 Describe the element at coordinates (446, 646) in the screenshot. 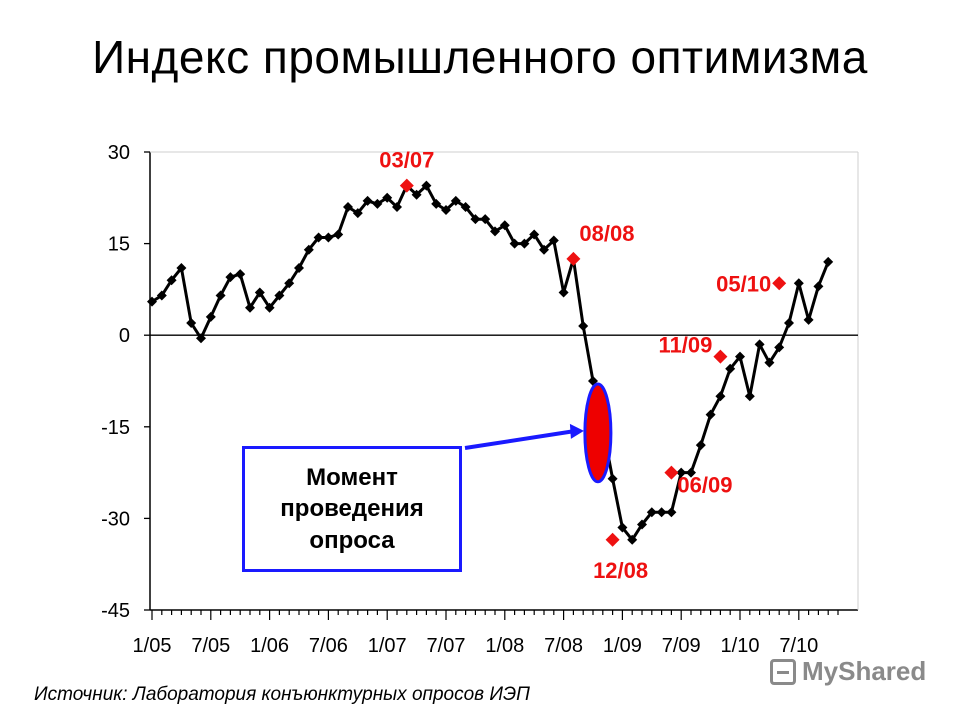

I see `x-tick-label: 7/07` at that location.